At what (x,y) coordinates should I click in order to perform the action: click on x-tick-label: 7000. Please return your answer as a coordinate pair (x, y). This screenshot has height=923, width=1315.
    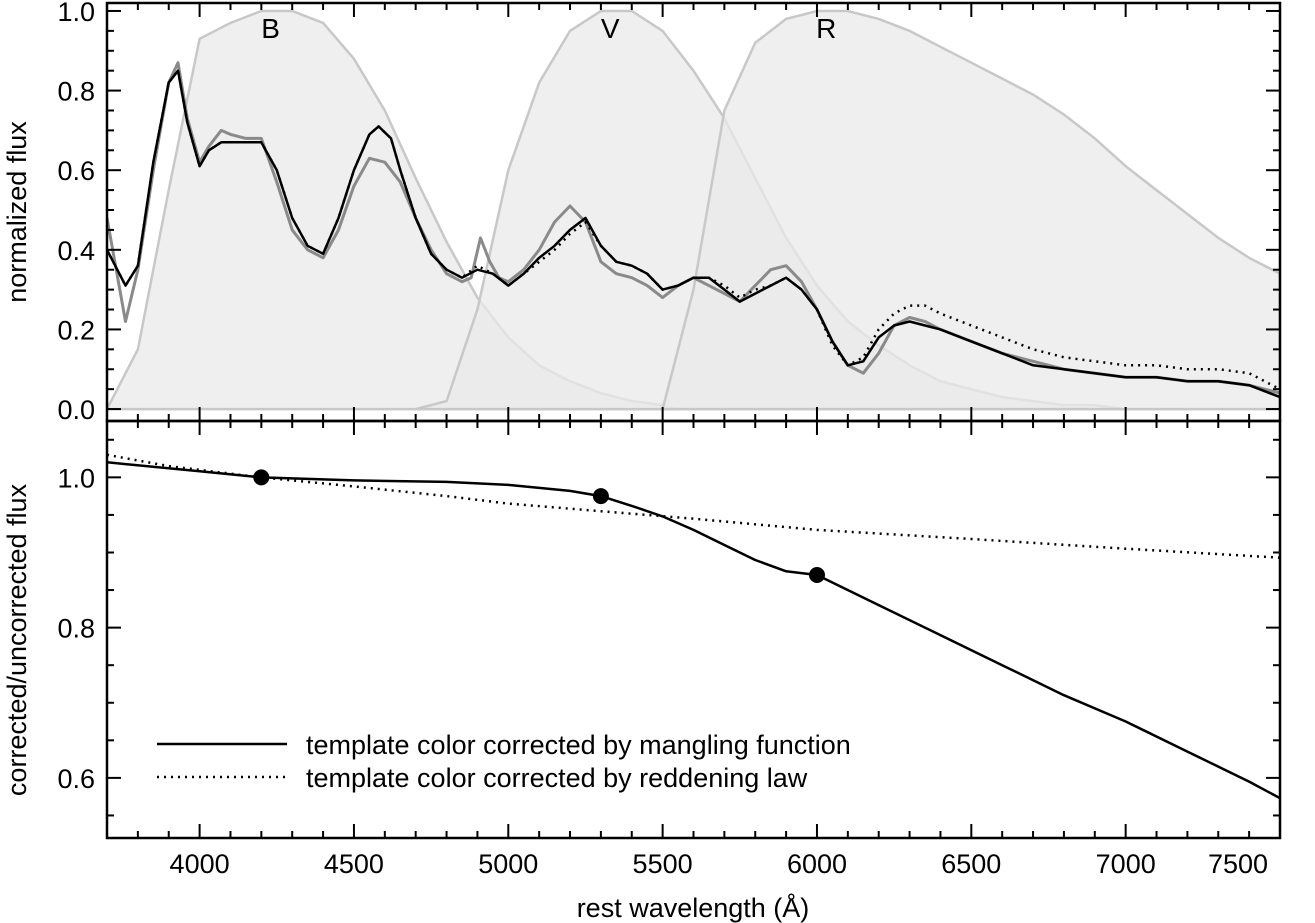
    Looking at the image, I should click on (1126, 864).